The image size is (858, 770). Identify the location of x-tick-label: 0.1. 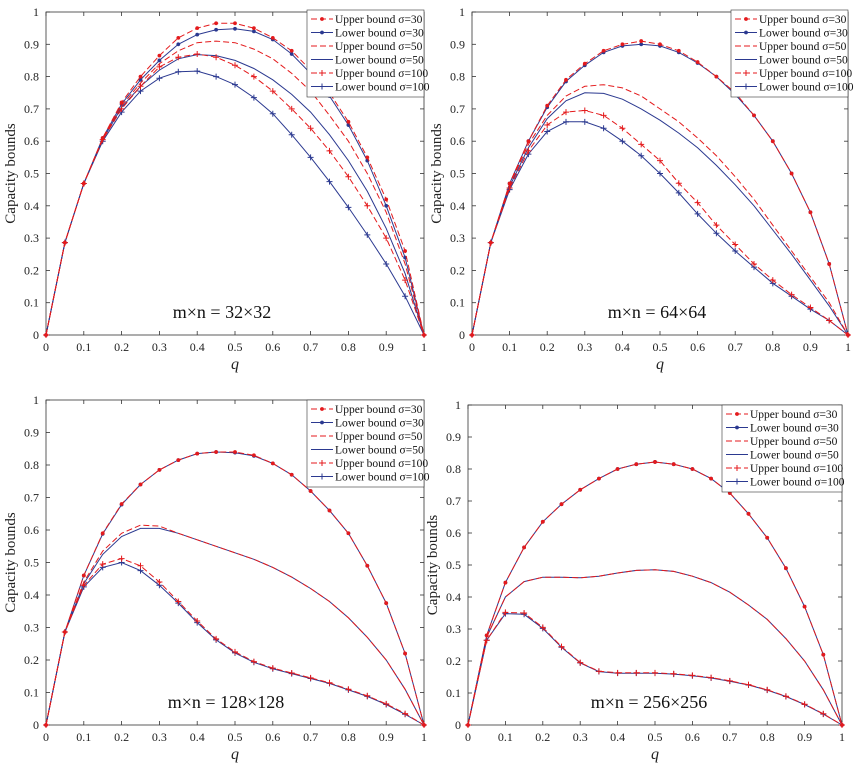
(509, 347).